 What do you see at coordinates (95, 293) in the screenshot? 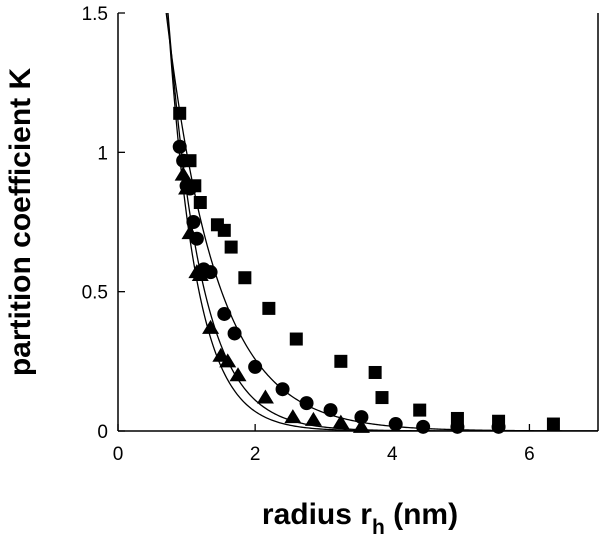
I see `y-tick-label-2: 0.5` at bounding box center [95, 293].